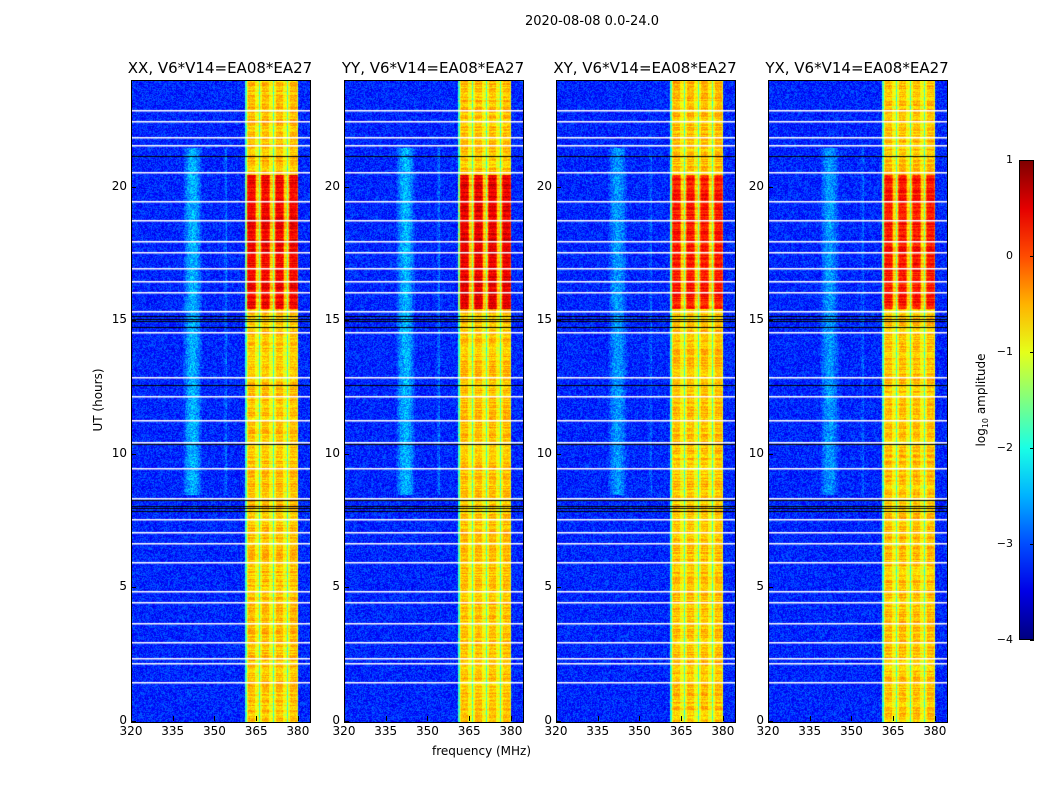 Image resolution: width=1050 pixels, height=800 pixels. Describe the element at coordinates (980, 385) in the screenshot. I see `colorbar-label-suffix: amplitude` at that location.